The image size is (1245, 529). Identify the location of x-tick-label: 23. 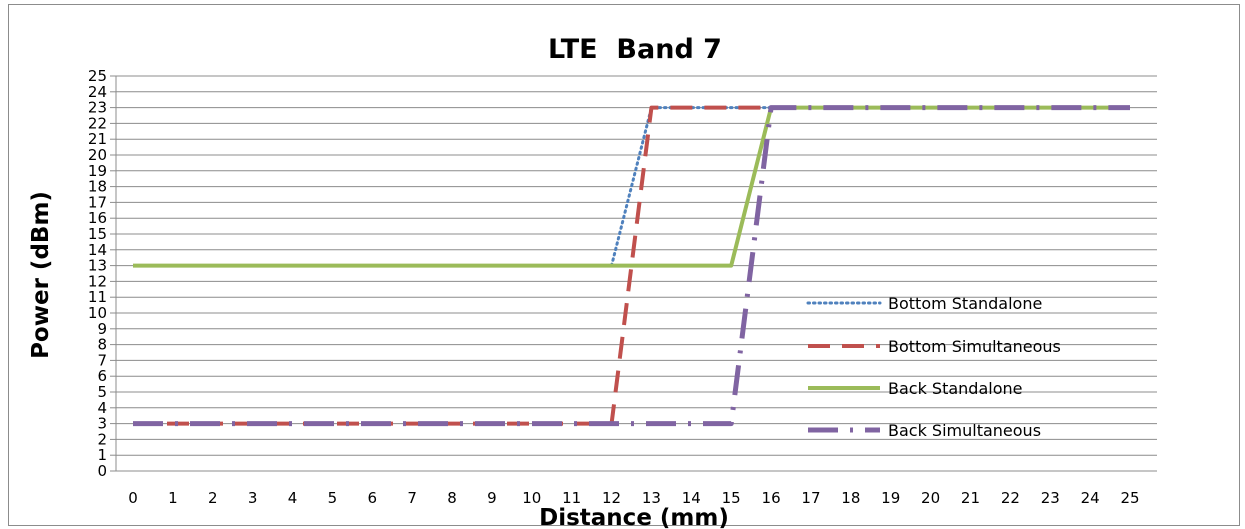
(1050, 498).